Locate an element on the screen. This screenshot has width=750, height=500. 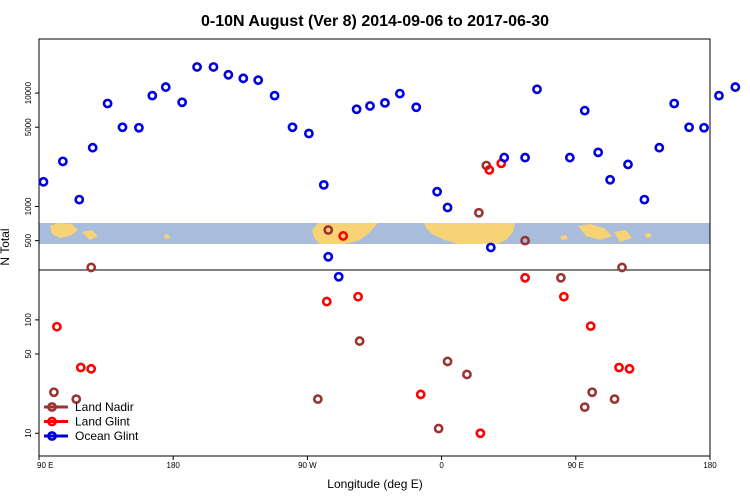
map-band is located at coordinates (374, 233).